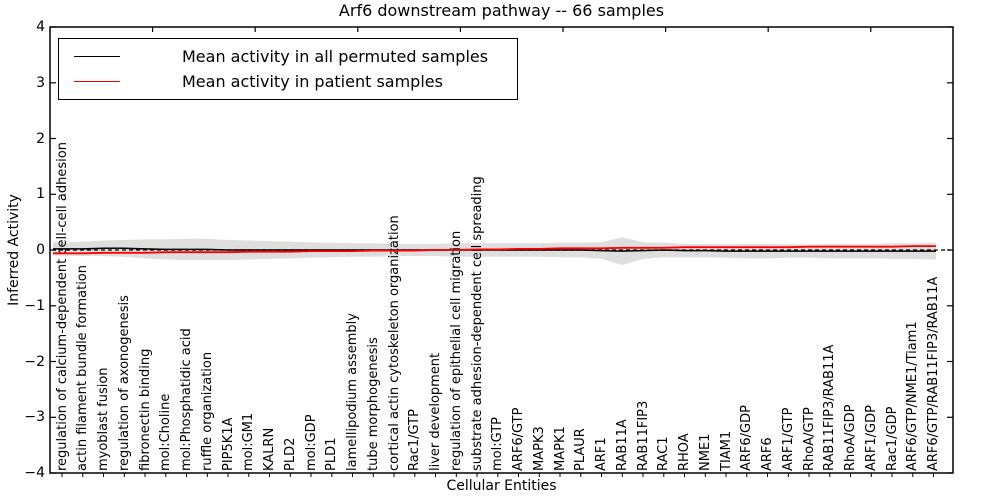 This screenshot has width=1000, height=500. Describe the element at coordinates (622, 445) in the screenshot. I see `x-tick-label: RAB11A` at that location.